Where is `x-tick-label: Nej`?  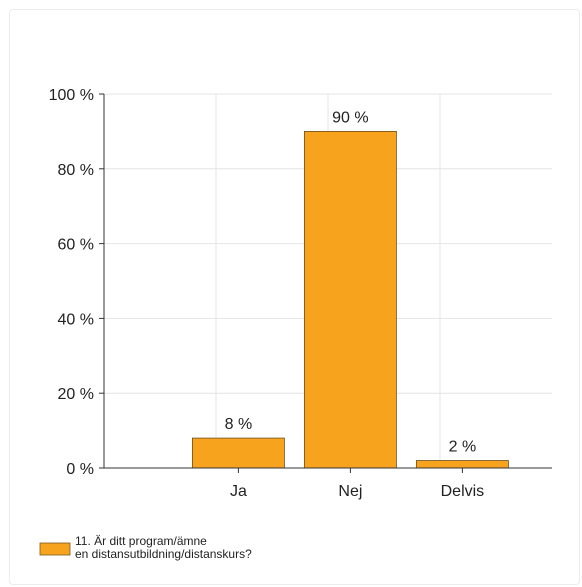
x-tick-label: Nej is located at coordinates (350, 491).